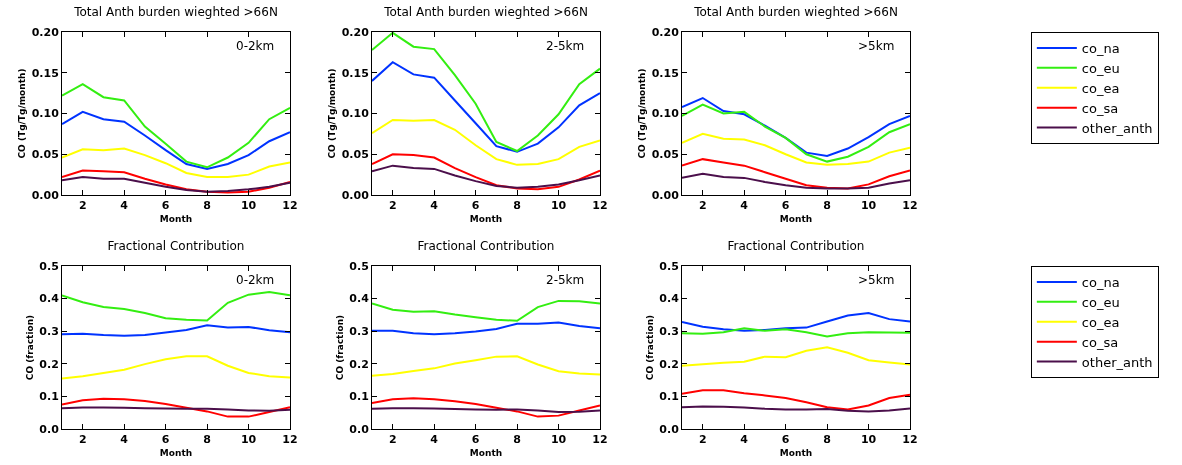 The width and height of the screenshot is (1182, 465). What do you see at coordinates (649, 347) in the screenshot?
I see `y-axis-title: CO (fraction)` at bounding box center [649, 347].